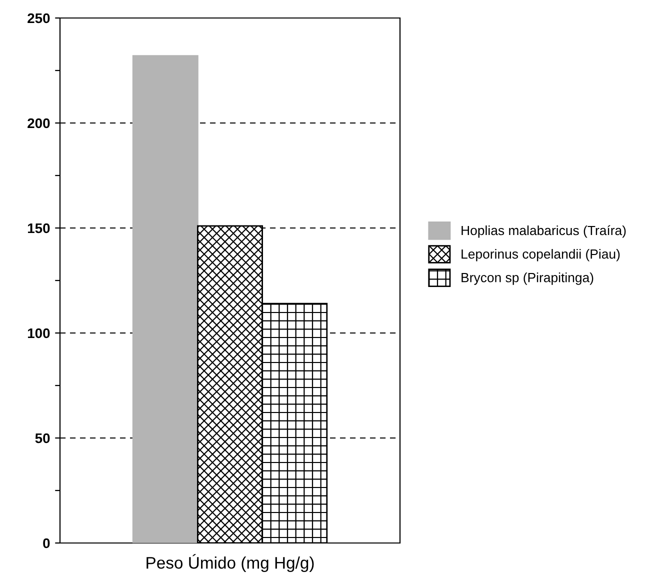 The width and height of the screenshot is (670, 577). Describe the element at coordinates (39, 333) in the screenshot. I see `y-tick-label: 100` at that location.